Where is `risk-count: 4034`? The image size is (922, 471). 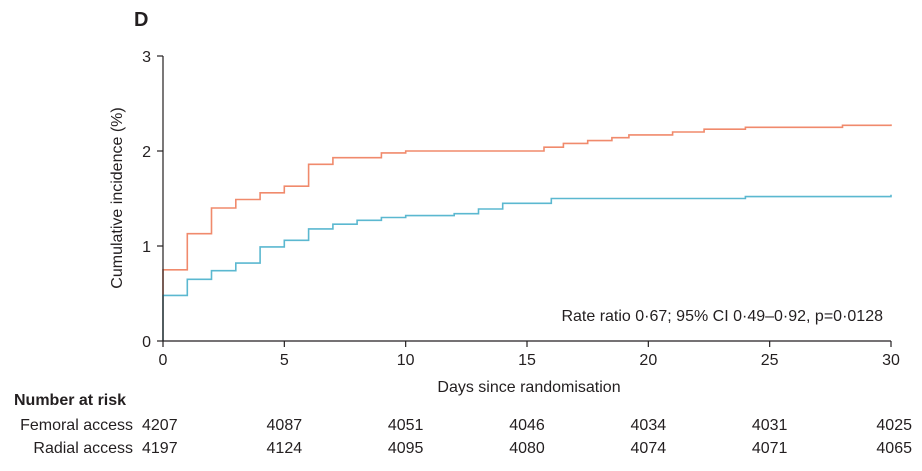
risk-count: 4034 is located at coordinates (649, 425).